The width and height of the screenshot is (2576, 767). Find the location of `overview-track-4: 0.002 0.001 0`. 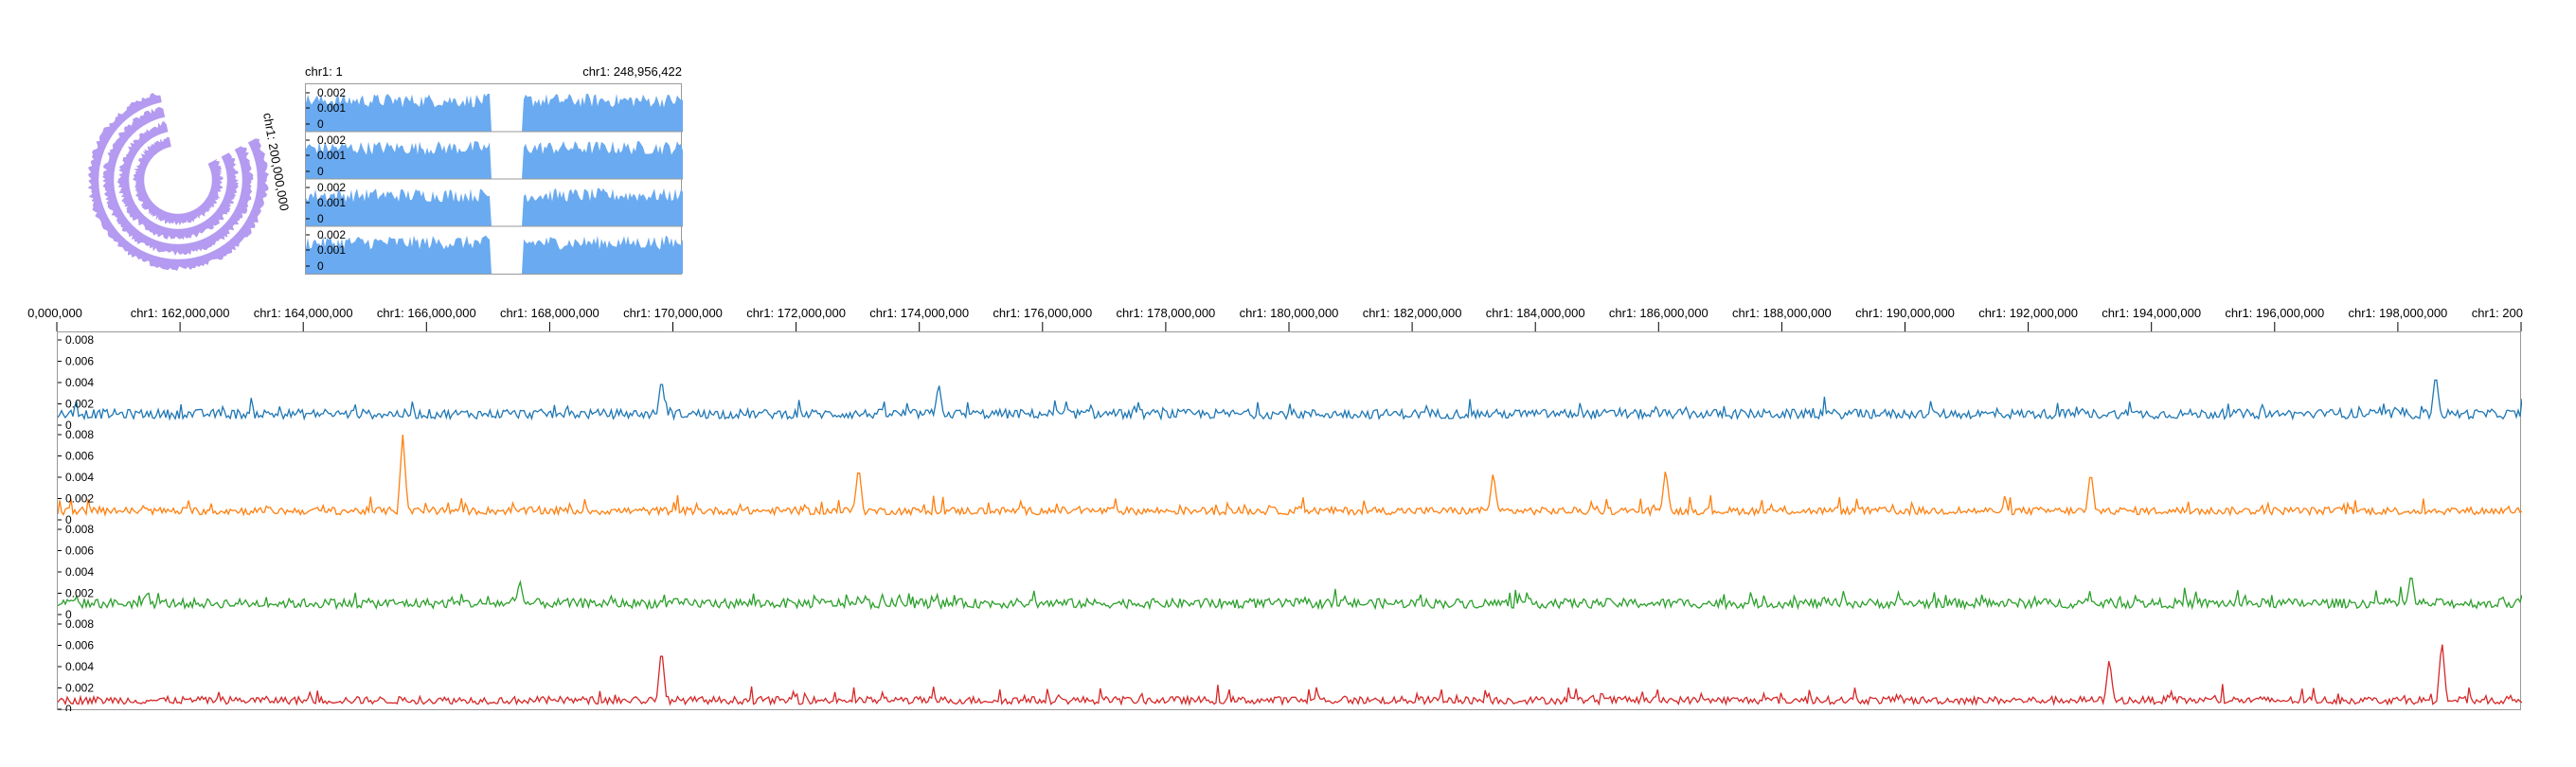

overview-track-4: 0.002 0.001 0 is located at coordinates (494, 249).